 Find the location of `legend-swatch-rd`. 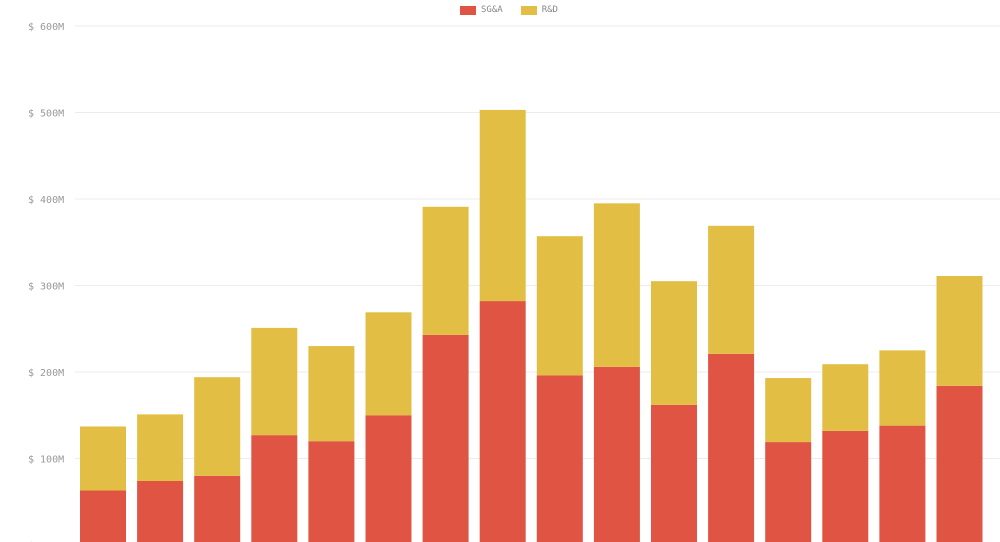

legend-swatch-rd is located at coordinates (528, 10).